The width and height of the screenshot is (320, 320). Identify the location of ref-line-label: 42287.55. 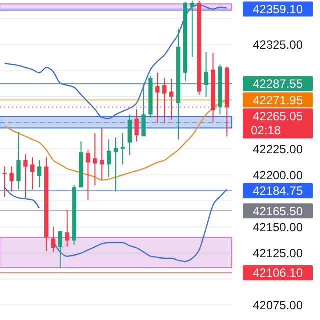
(278, 84).